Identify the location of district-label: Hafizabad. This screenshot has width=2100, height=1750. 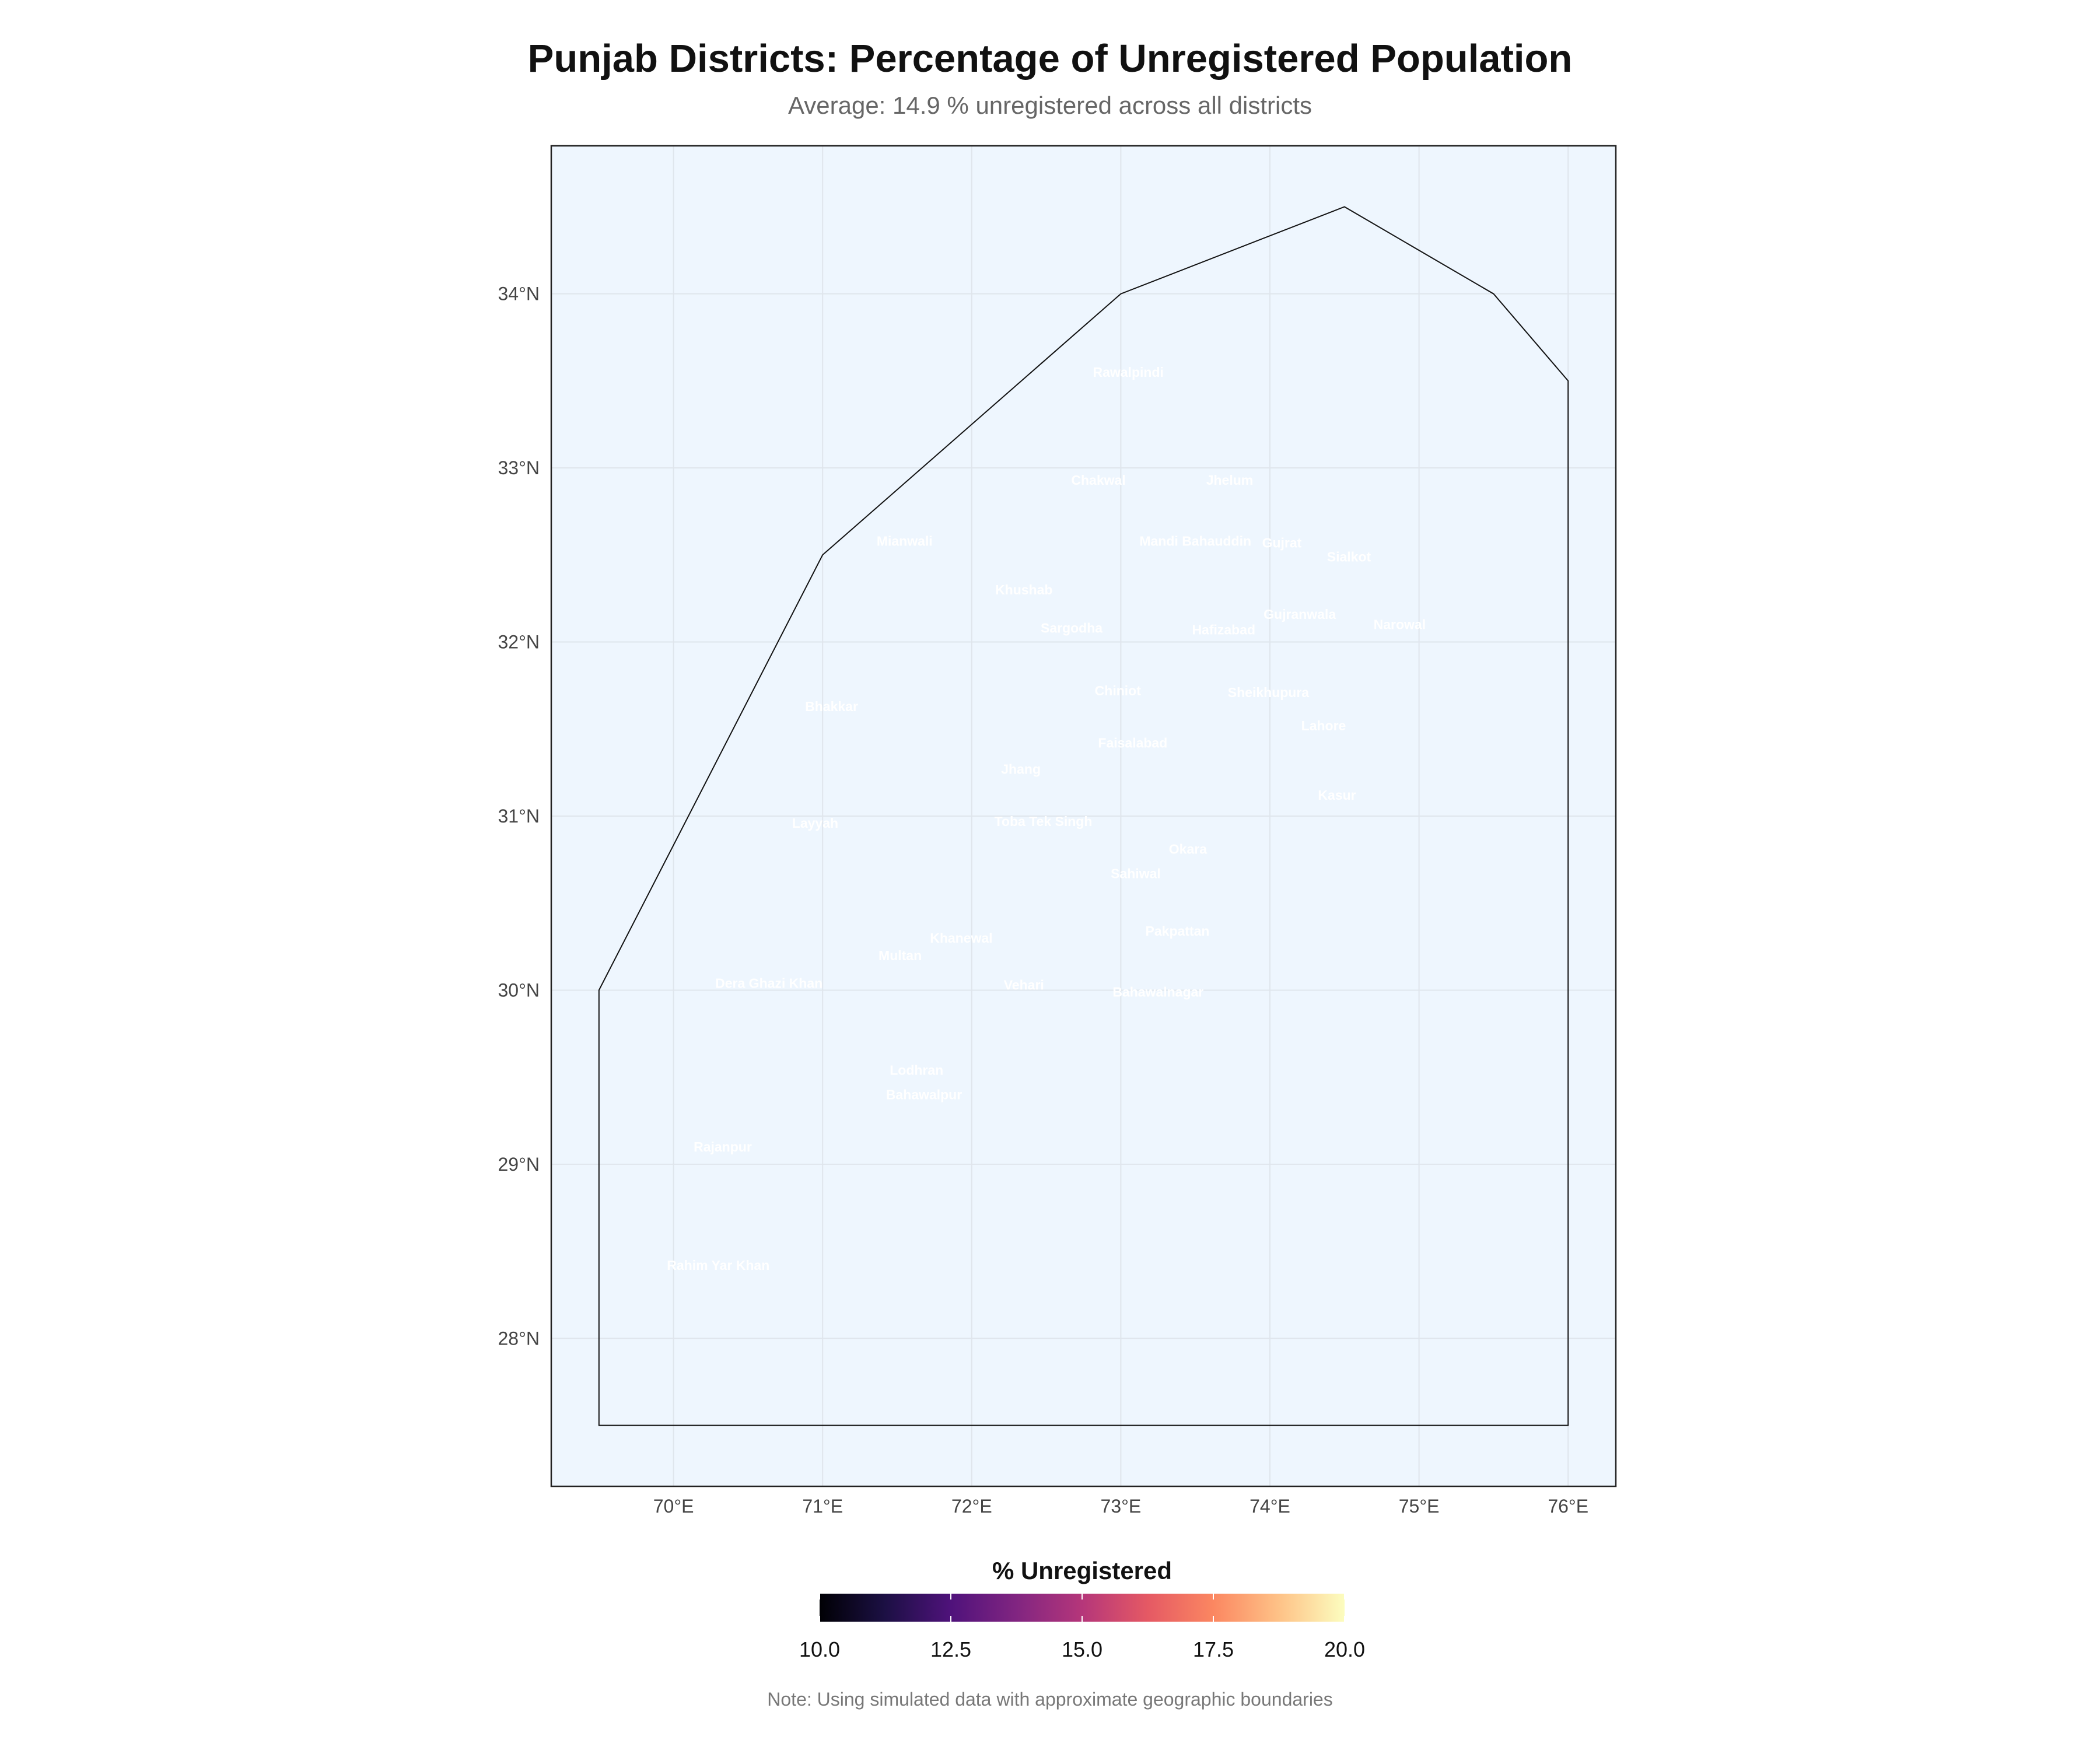
(1223, 630).